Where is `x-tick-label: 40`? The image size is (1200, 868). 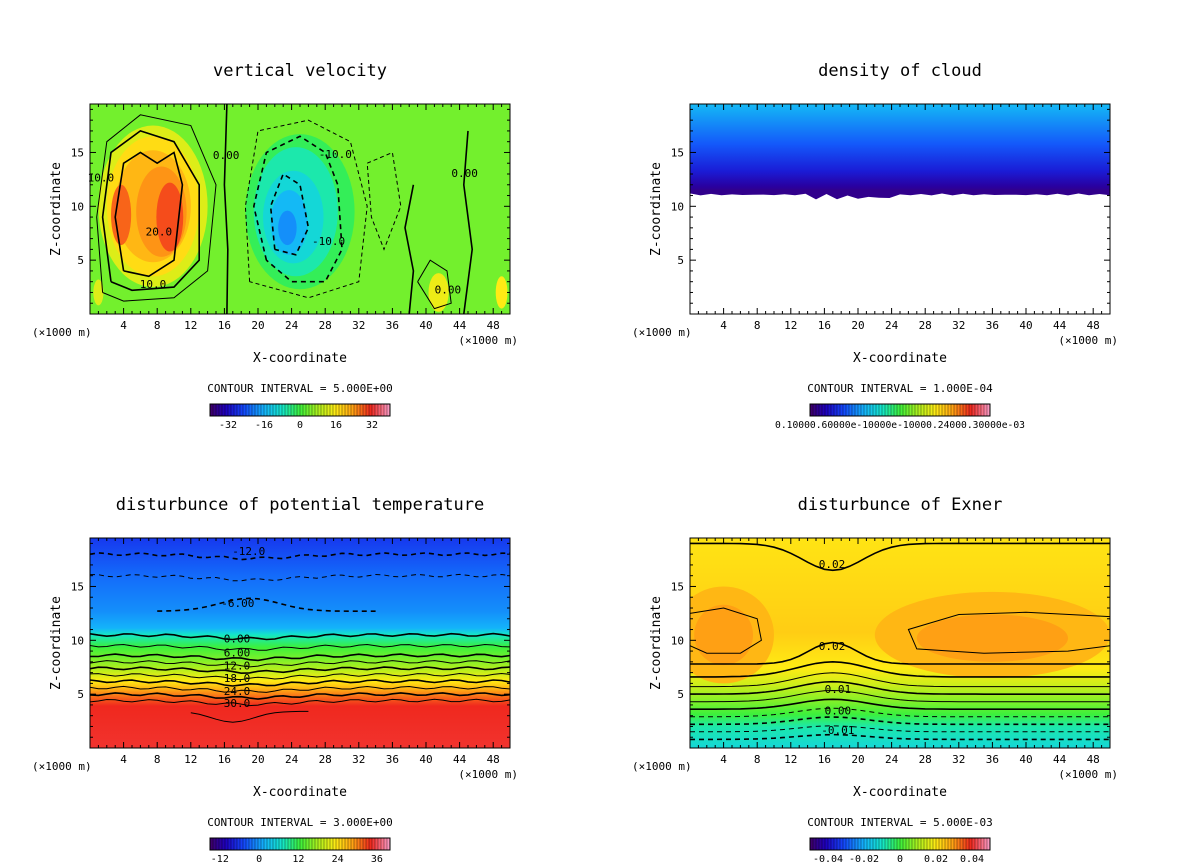 x-tick-label: 40 is located at coordinates (1025, 759).